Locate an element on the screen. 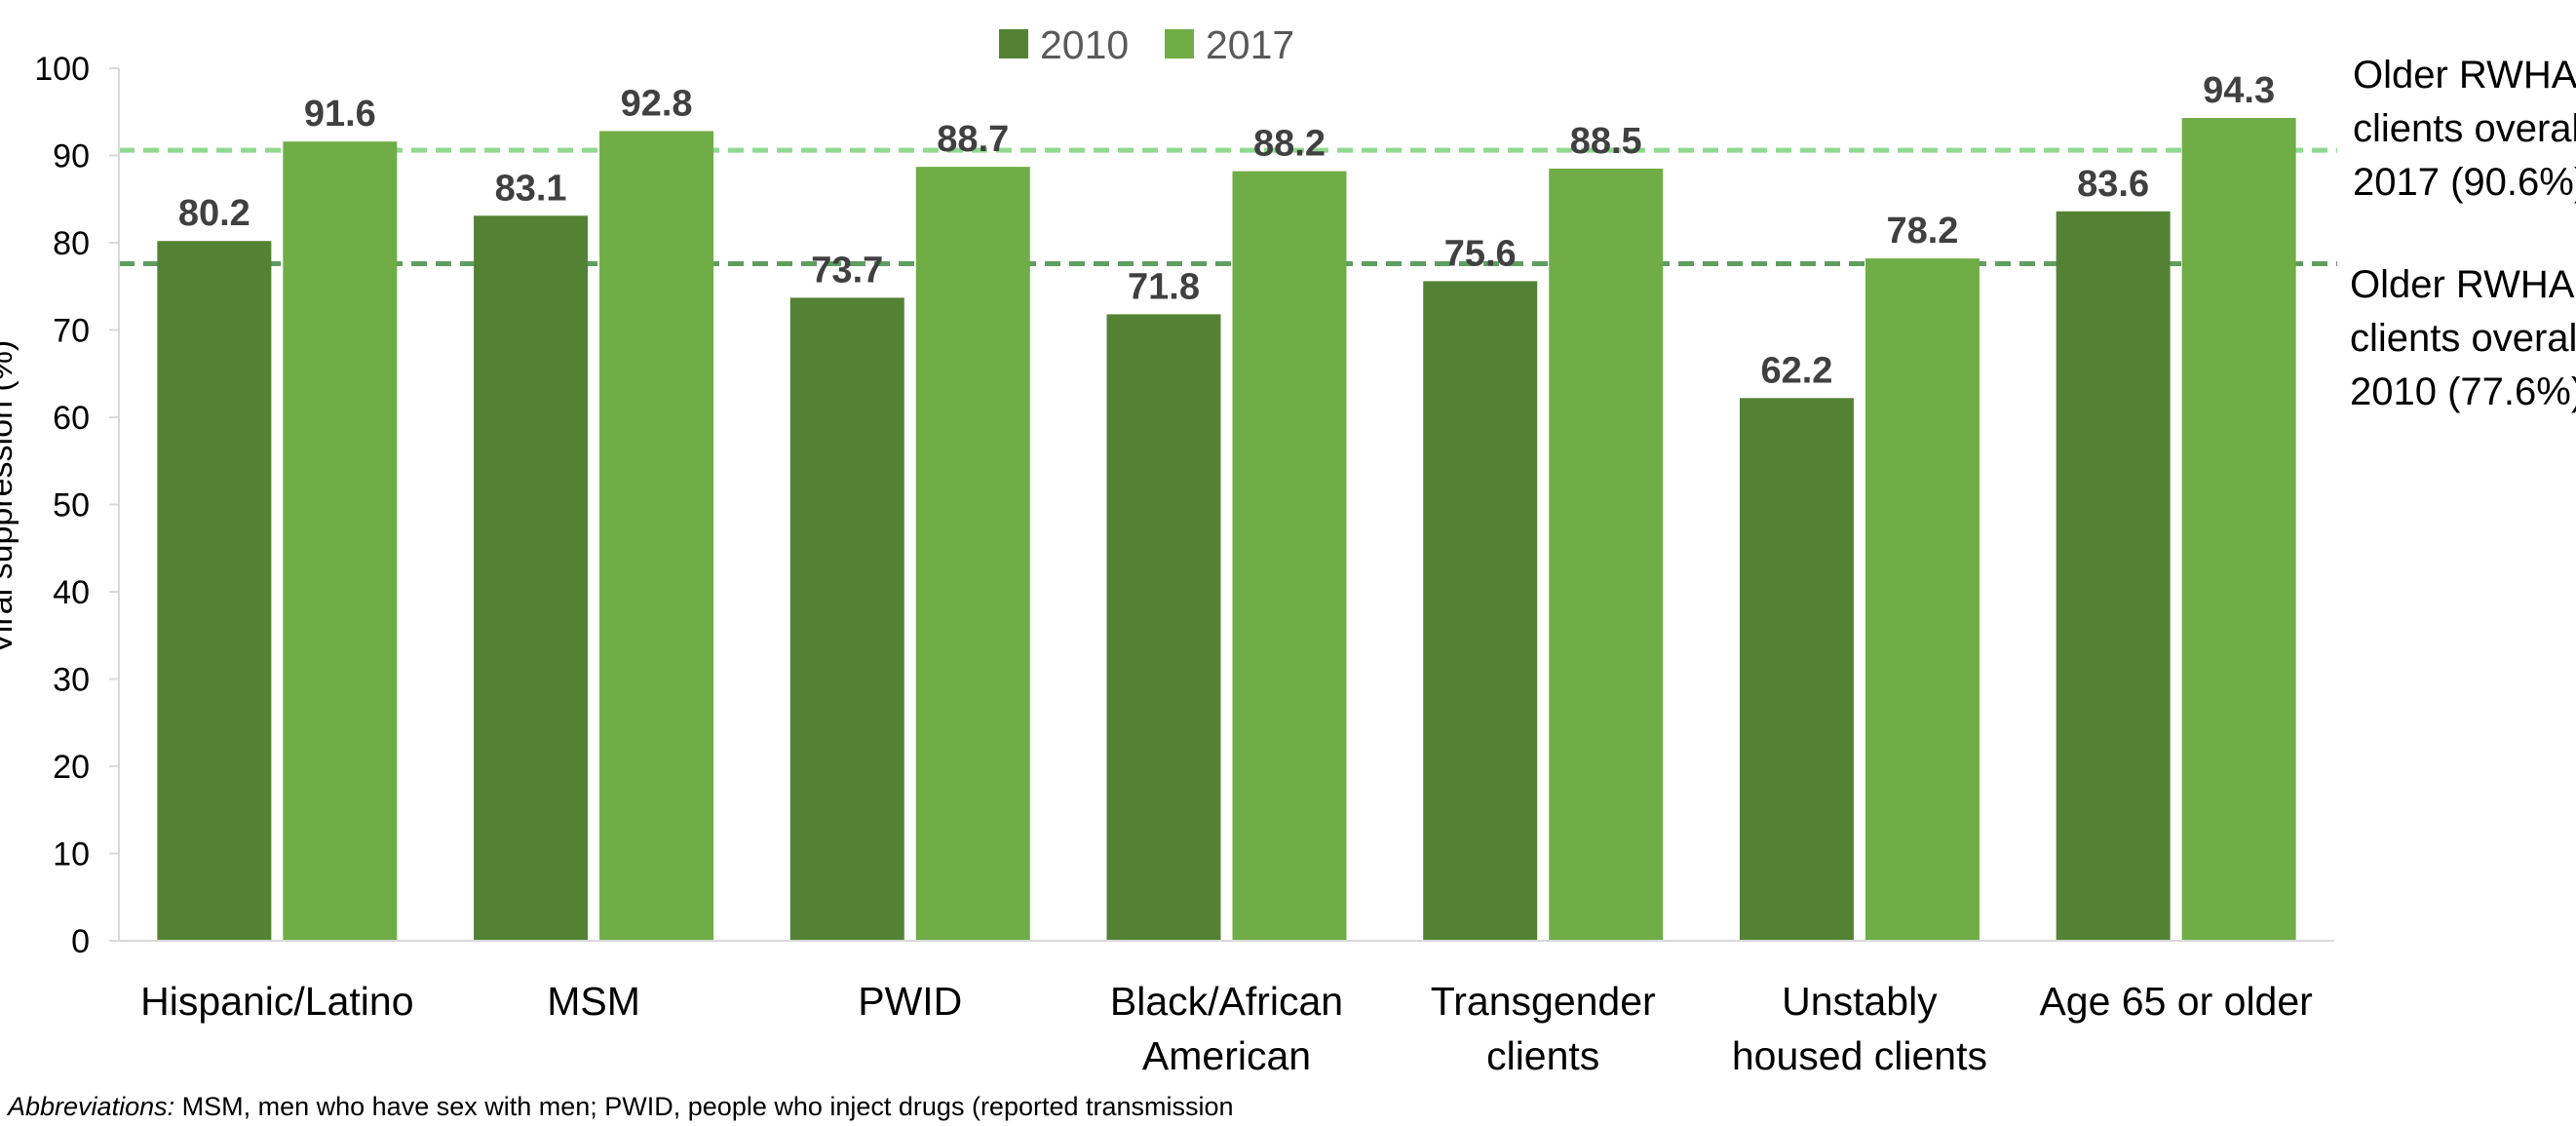 The height and width of the screenshot is (1126, 2576). y-tick-label: 60 is located at coordinates (71, 418).